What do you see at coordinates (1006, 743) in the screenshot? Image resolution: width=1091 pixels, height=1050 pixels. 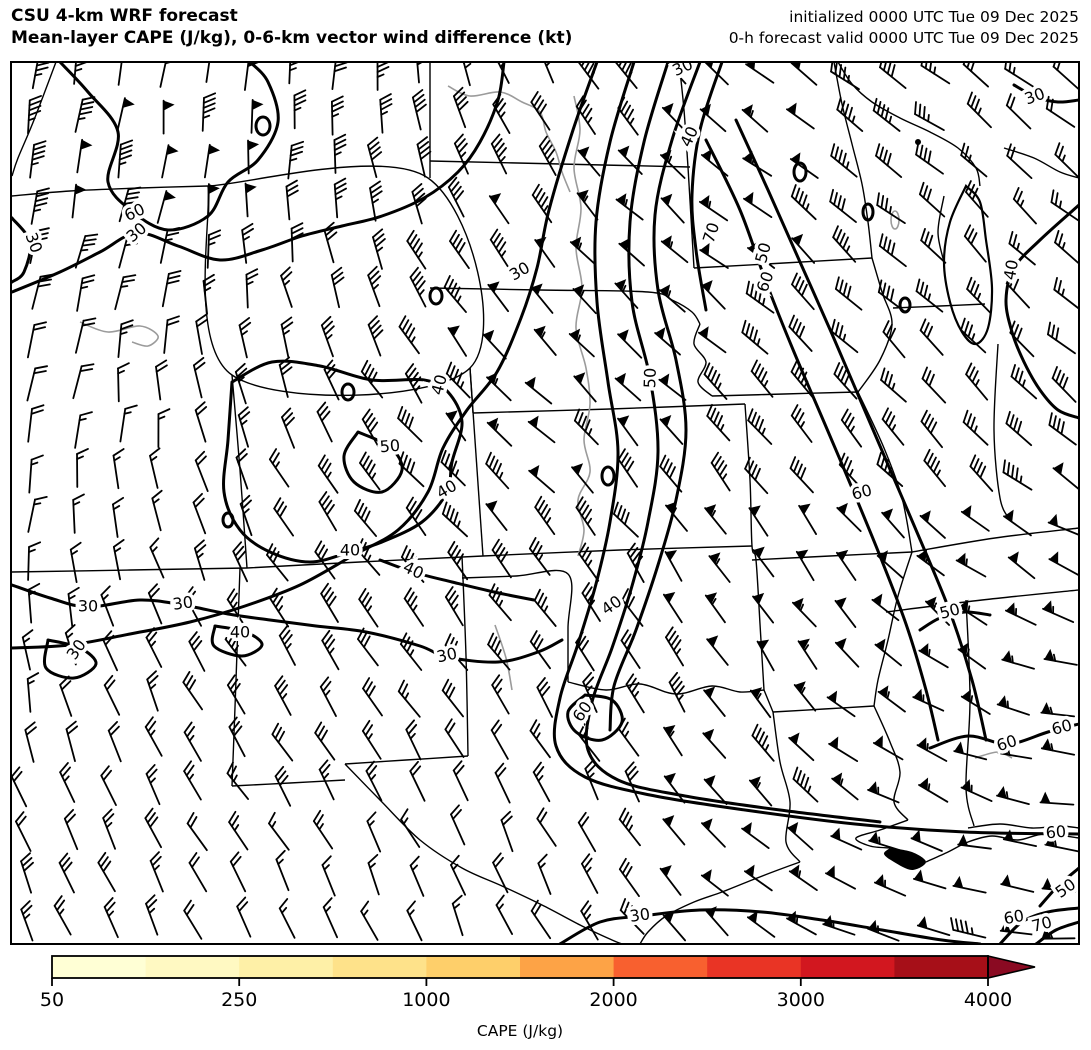 I see `contour-label: 60` at bounding box center [1006, 743].